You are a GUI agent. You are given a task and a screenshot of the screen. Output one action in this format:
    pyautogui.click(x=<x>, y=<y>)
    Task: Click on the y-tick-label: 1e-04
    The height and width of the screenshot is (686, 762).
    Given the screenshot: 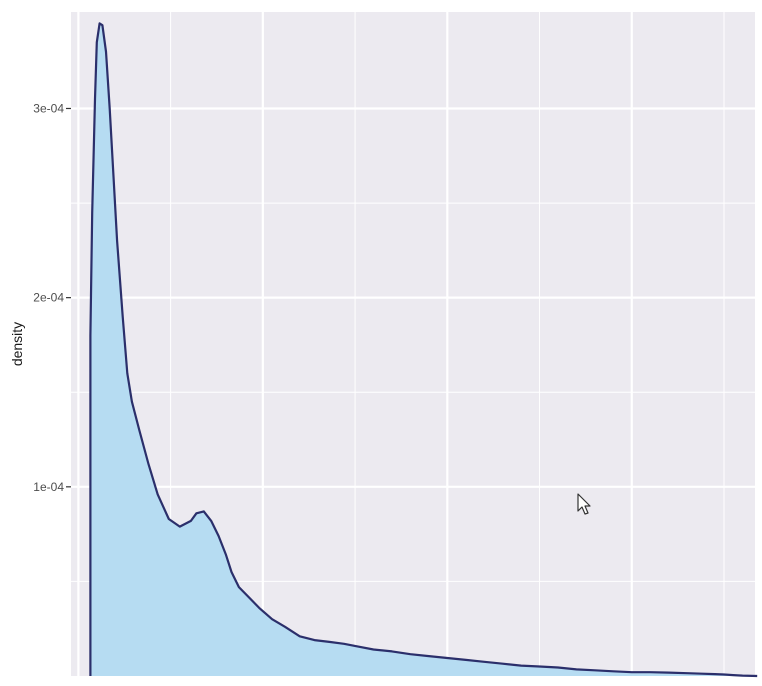 What is the action you would take?
    pyautogui.click(x=48, y=487)
    